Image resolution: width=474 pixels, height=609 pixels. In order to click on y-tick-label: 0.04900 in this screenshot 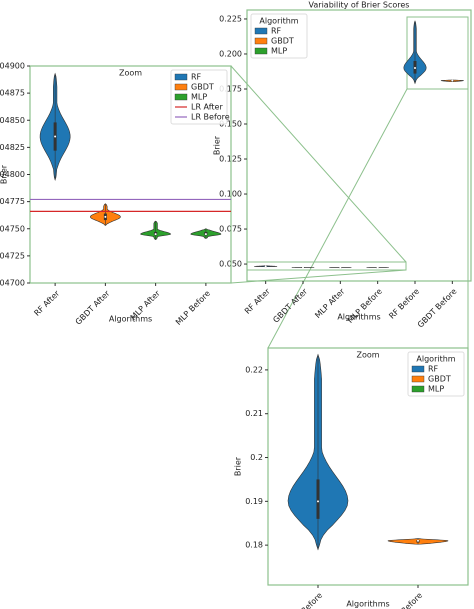, I will do `click(12, 66)`.